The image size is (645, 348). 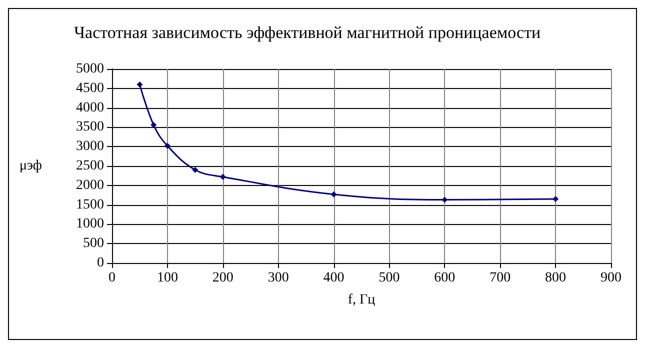 What do you see at coordinates (90, 166) in the screenshot?
I see `y-tick-label: 2500` at bounding box center [90, 166].